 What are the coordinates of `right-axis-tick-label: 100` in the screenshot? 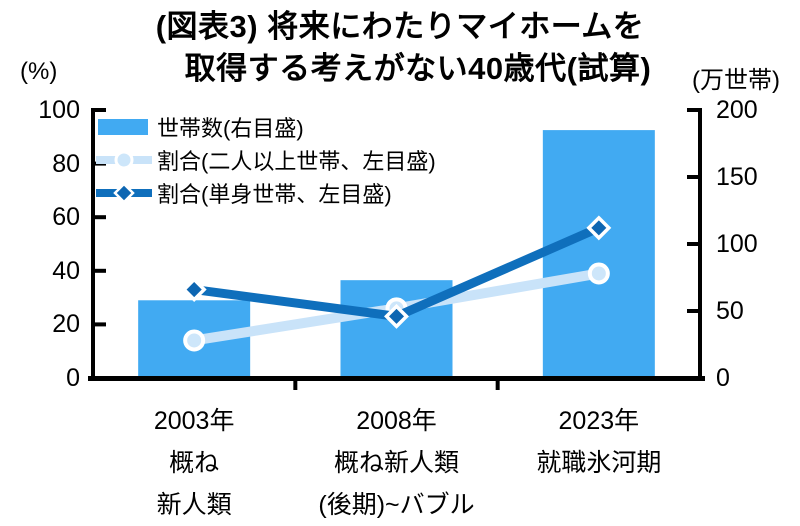 It's located at (737, 244).